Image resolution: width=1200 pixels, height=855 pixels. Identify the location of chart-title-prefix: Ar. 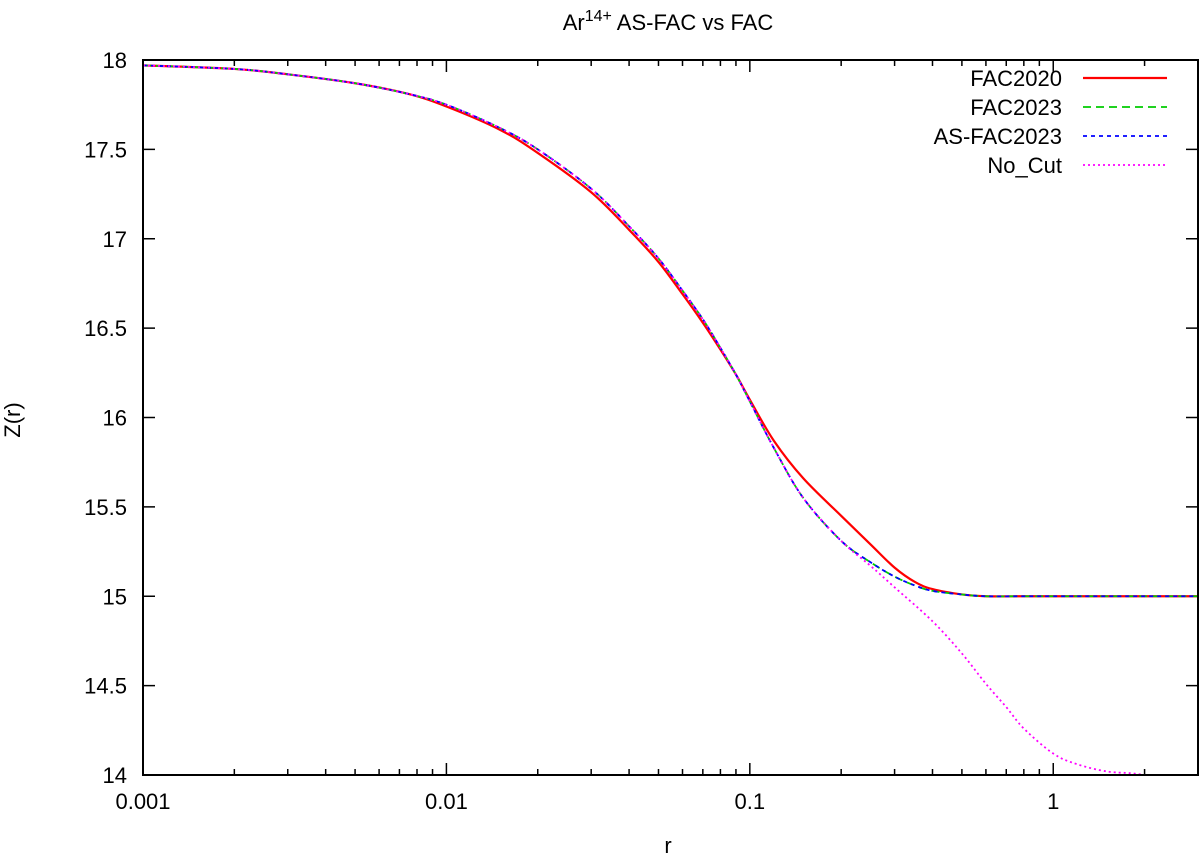
(574, 22).